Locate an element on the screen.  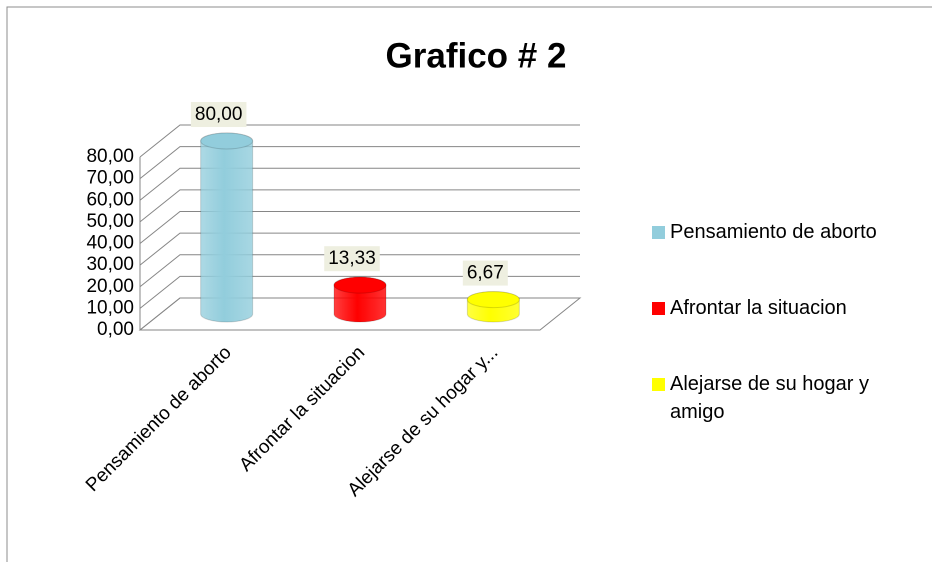
legend-label: Pensamiento de aborto is located at coordinates (773, 232).